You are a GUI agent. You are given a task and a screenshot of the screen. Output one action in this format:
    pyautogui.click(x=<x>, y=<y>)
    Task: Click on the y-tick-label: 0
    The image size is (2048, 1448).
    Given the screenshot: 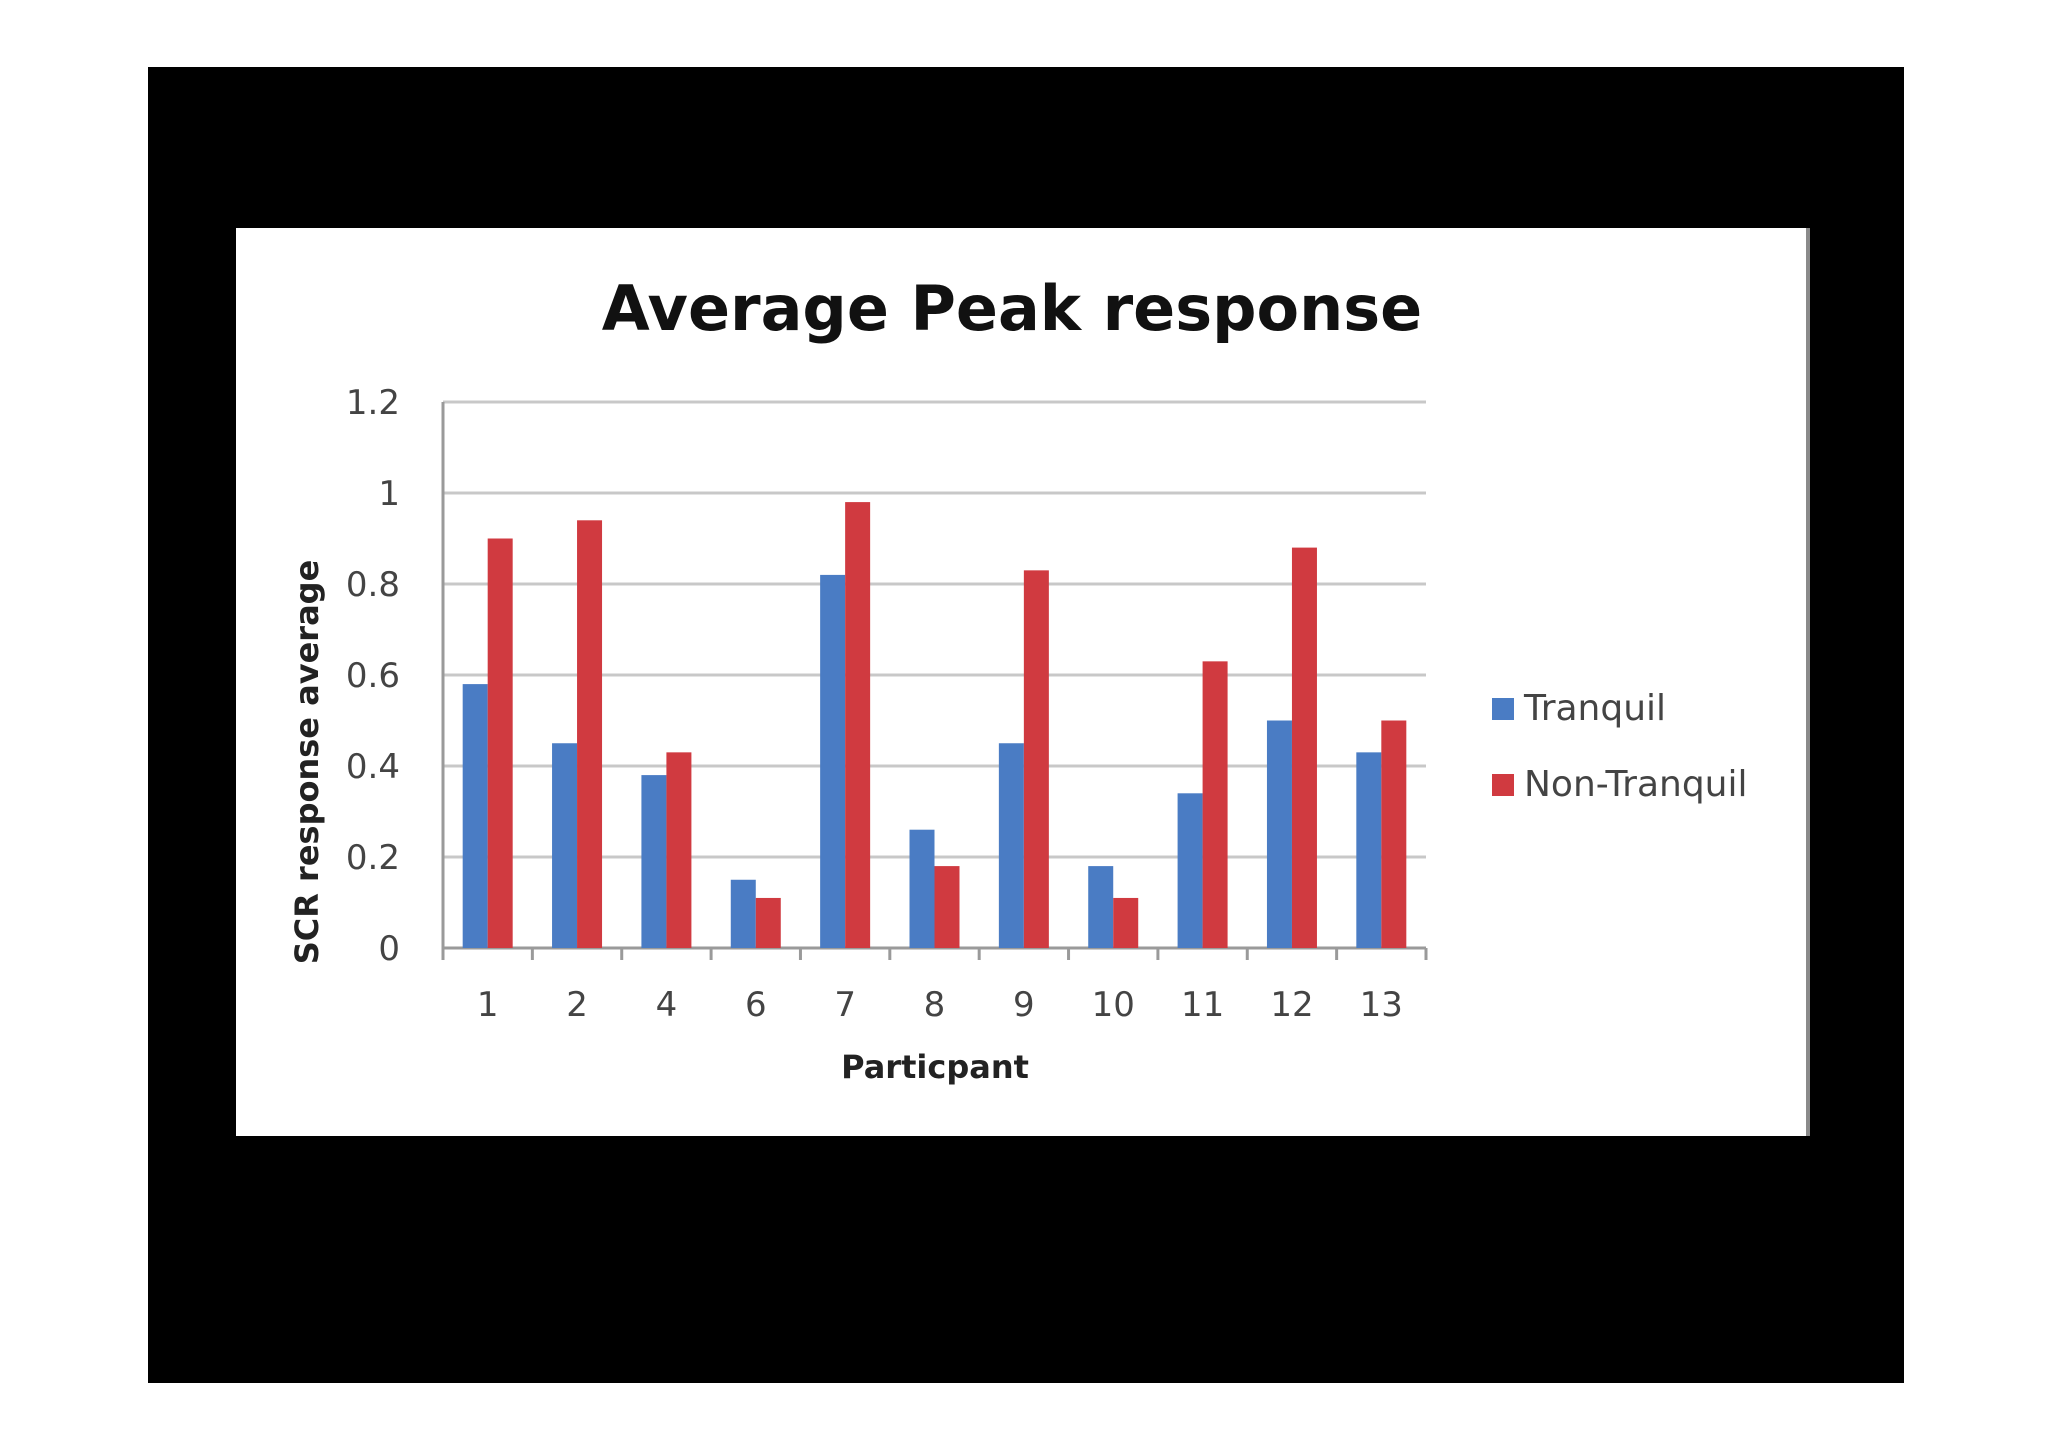 What is the action you would take?
    pyautogui.click(x=389, y=949)
    